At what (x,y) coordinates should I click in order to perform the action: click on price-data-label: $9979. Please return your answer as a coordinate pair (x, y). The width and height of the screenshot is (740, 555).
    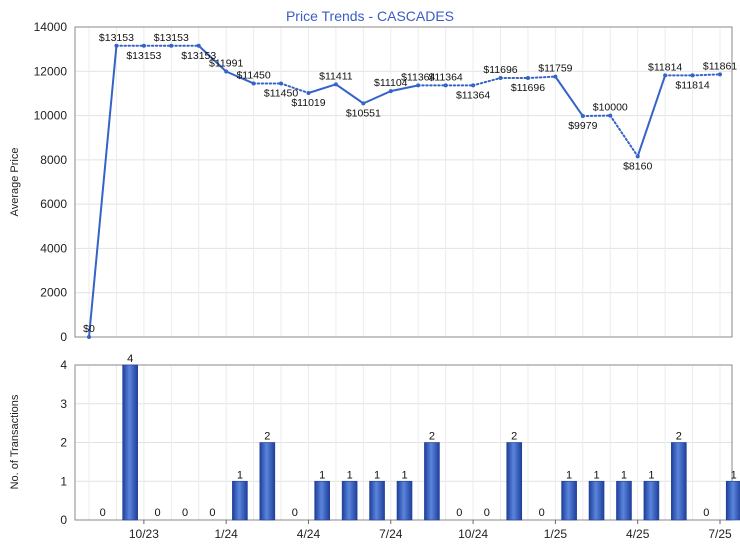
    Looking at the image, I should click on (582, 126).